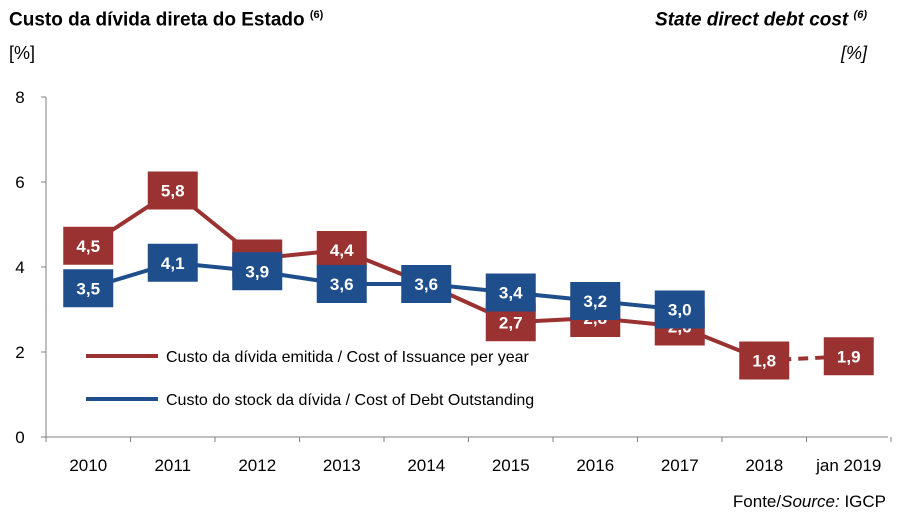 The width and height of the screenshot is (900, 530). What do you see at coordinates (426, 465) in the screenshot?
I see `x-tick-label: 2014` at bounding box center [426, 465].